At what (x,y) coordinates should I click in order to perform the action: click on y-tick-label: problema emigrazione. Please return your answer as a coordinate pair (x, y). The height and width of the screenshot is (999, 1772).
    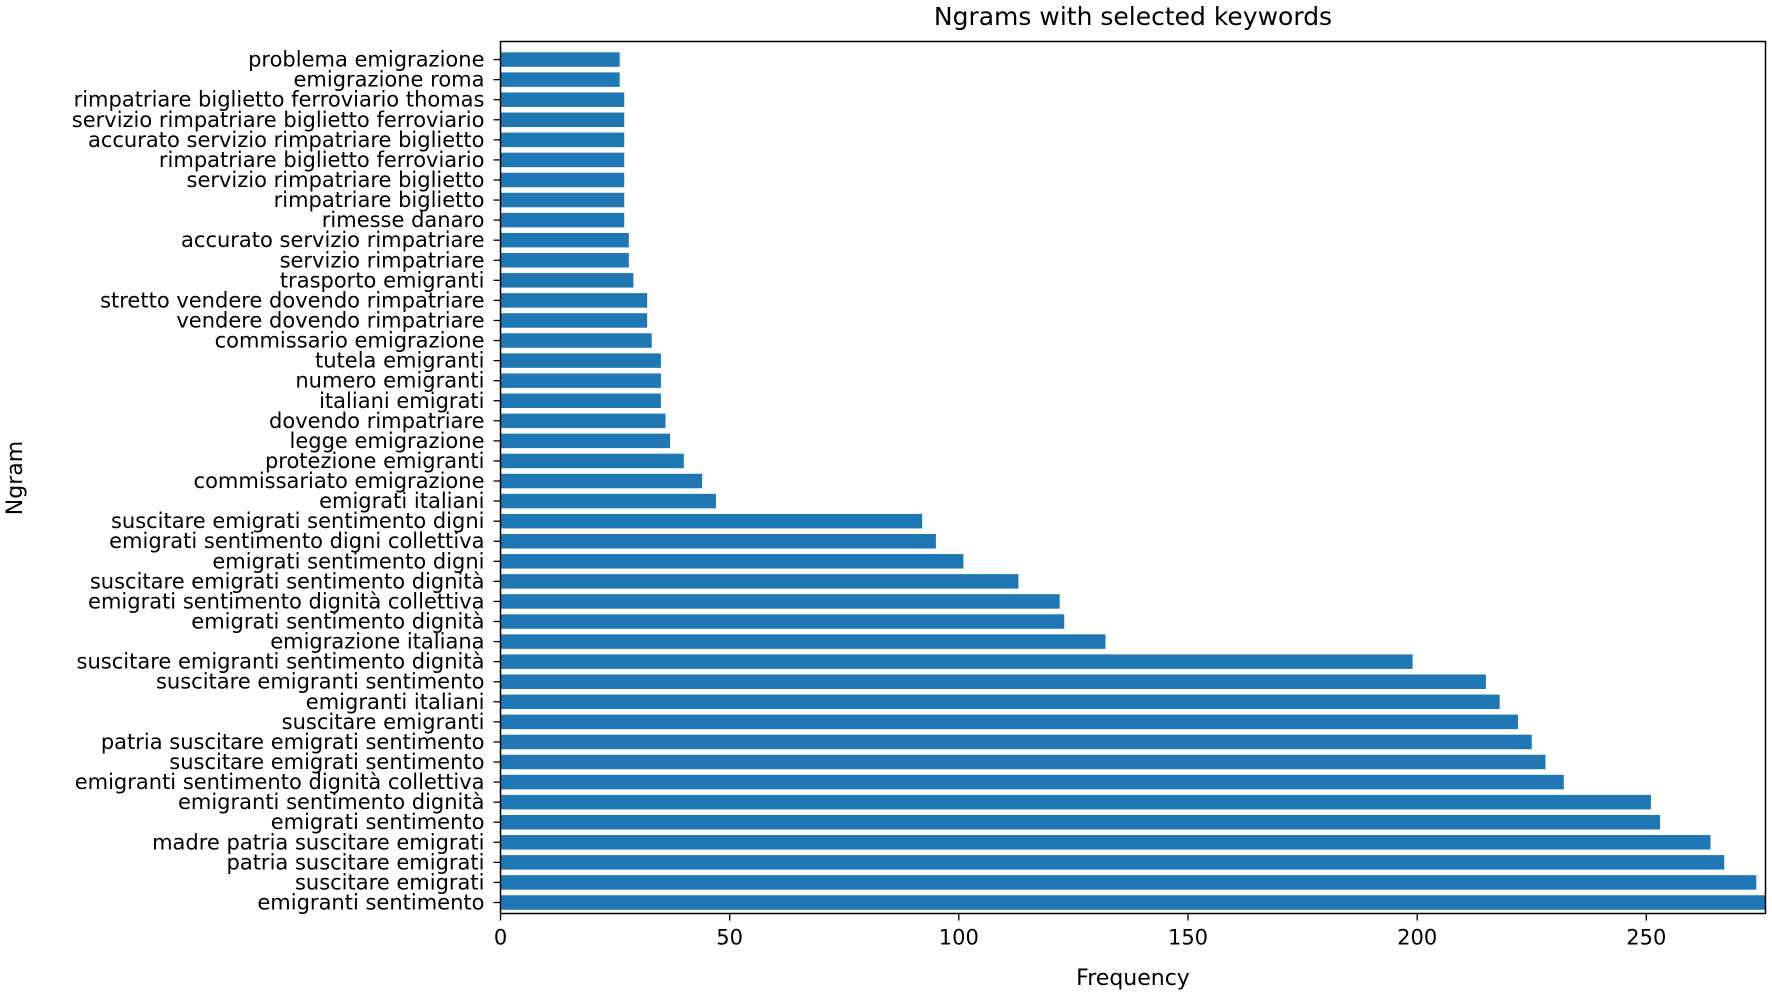
    Looking at the image, I should click on (366, 60).